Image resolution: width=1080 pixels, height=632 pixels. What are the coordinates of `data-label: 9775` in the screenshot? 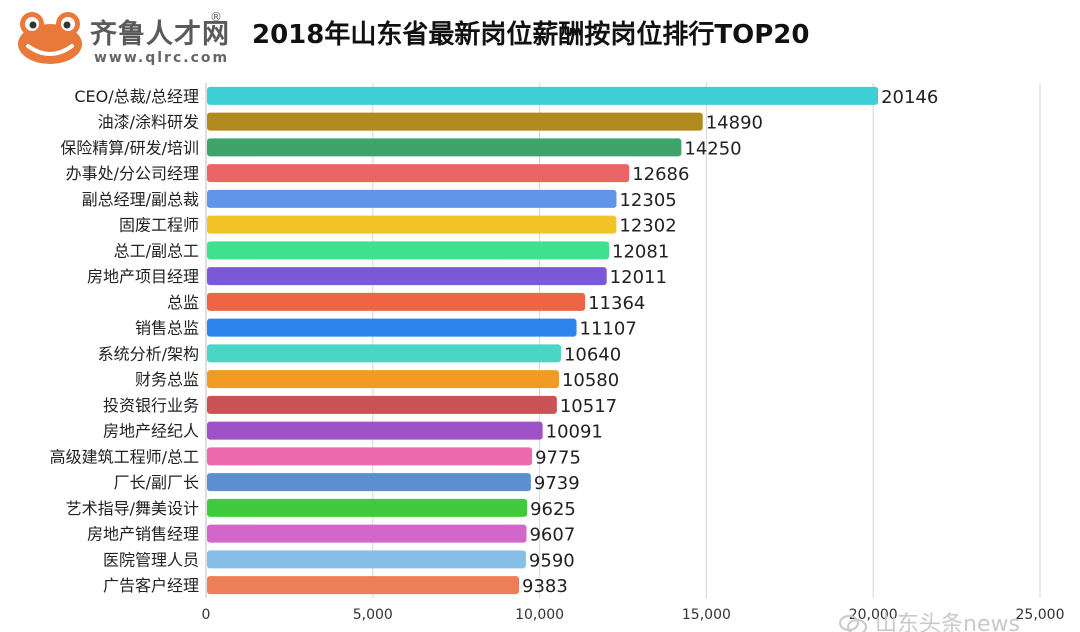 It's located at (558, 457).